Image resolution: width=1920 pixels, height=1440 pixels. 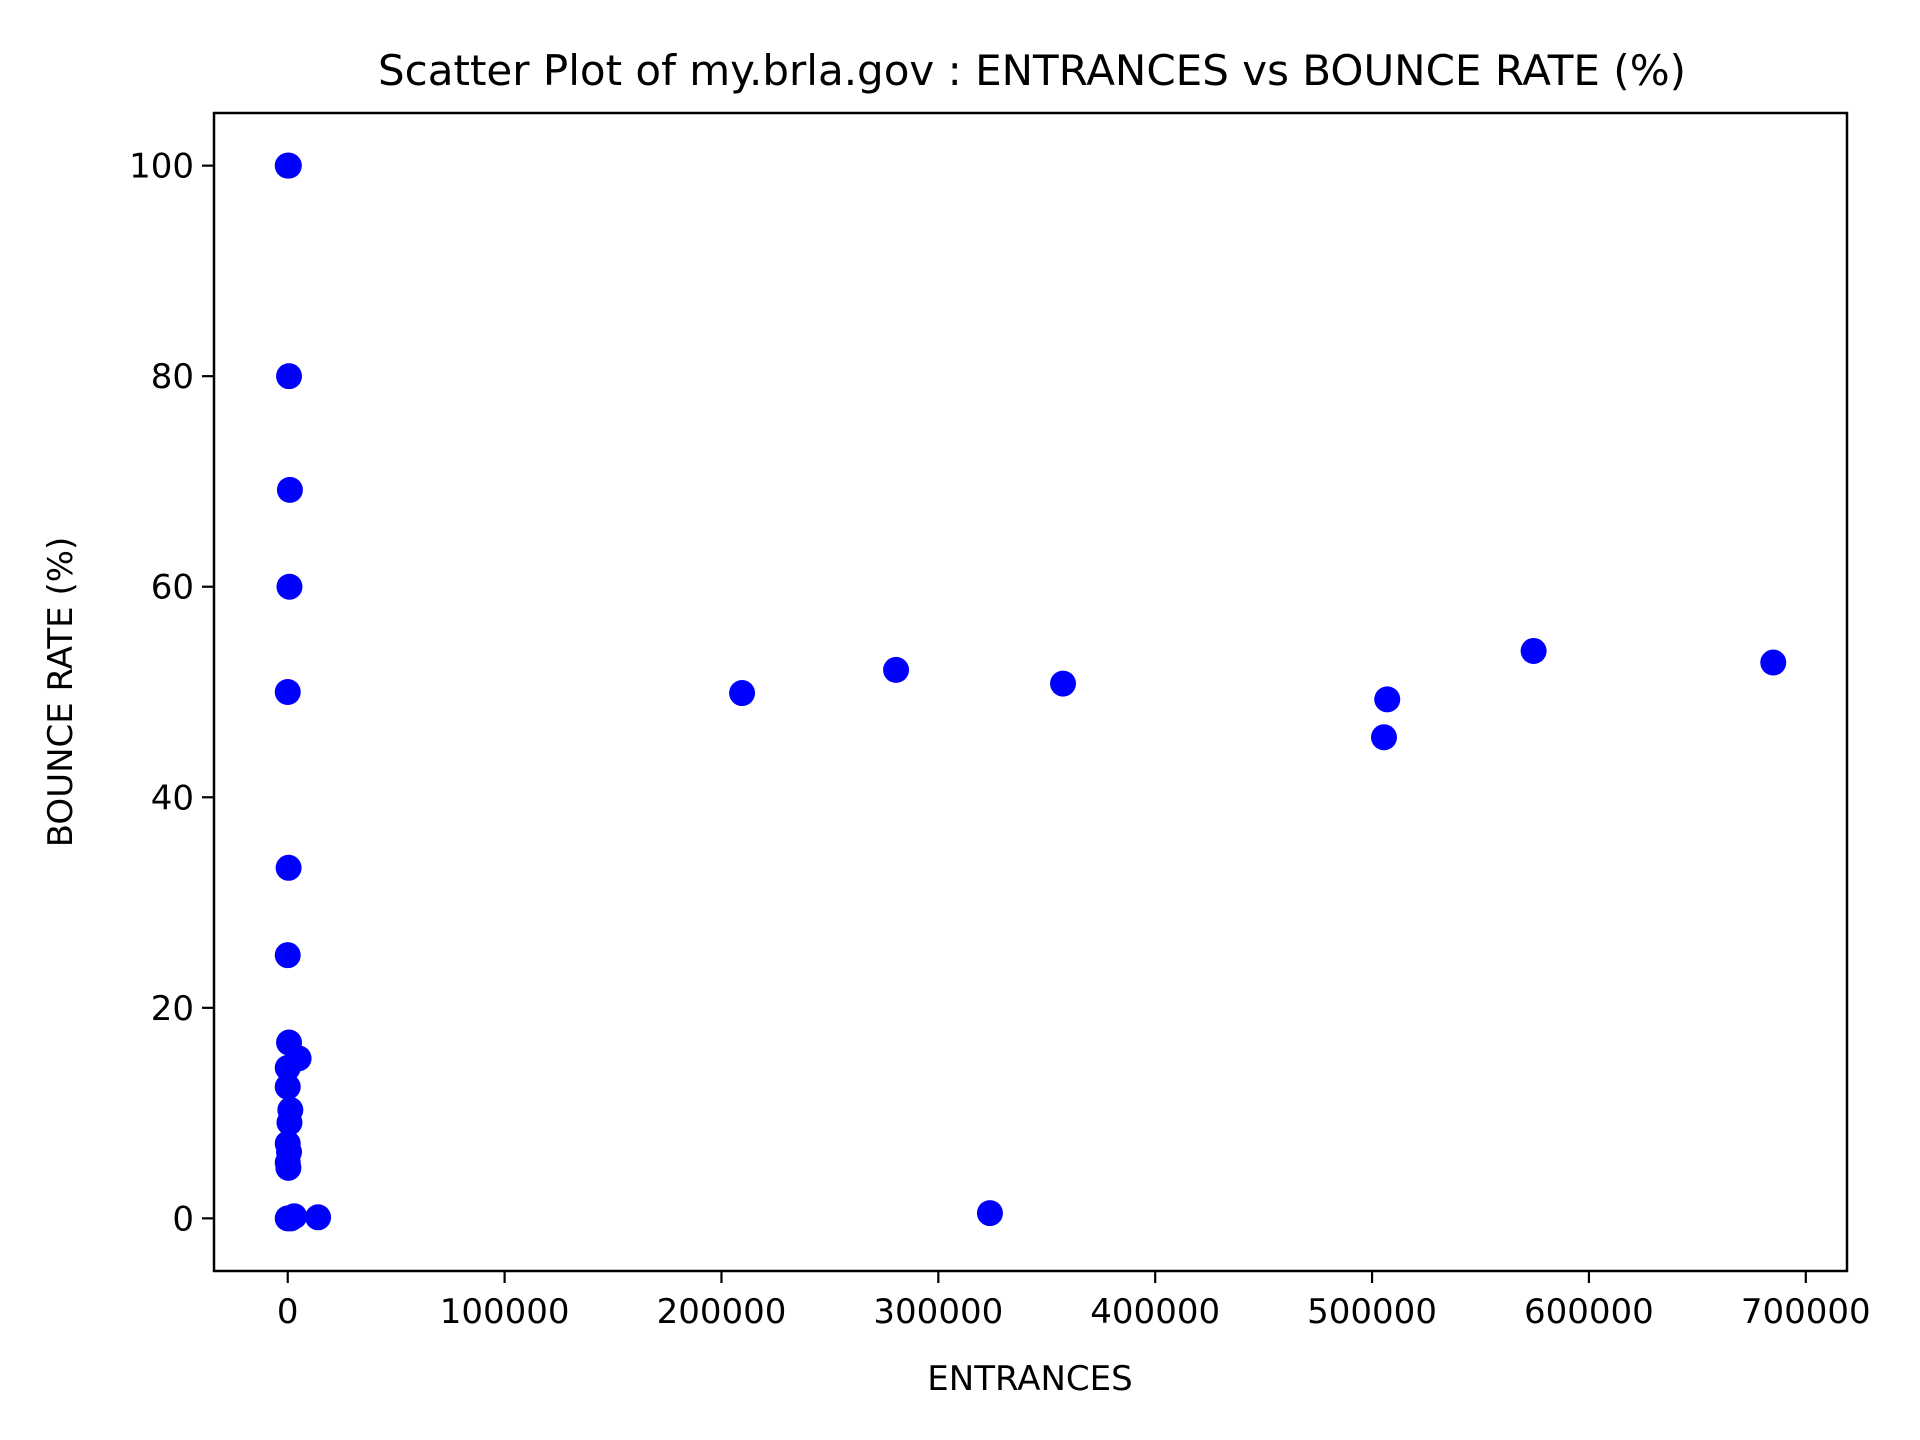 What do you see at coordinates (61, 692) in the screenshot?
I see `y-axis-label: BOUNCE RATE (%)` at bounding box center [61, 692].